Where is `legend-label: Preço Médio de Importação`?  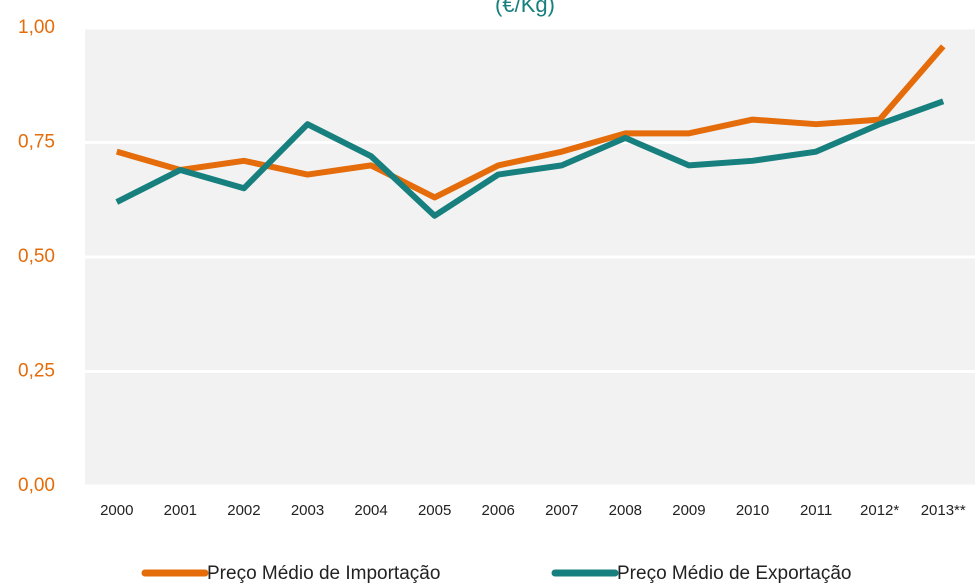 legend-label: Preço Médio de Importação is located at coordinates (323, 573).